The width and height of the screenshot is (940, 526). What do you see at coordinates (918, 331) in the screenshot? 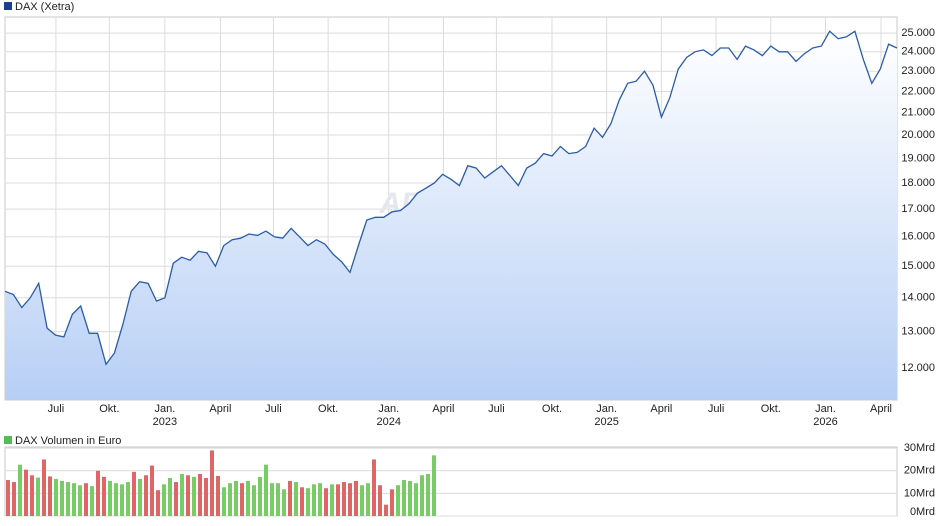
I see `y-tick-label: 13.000` at bounding box center [918, 331].